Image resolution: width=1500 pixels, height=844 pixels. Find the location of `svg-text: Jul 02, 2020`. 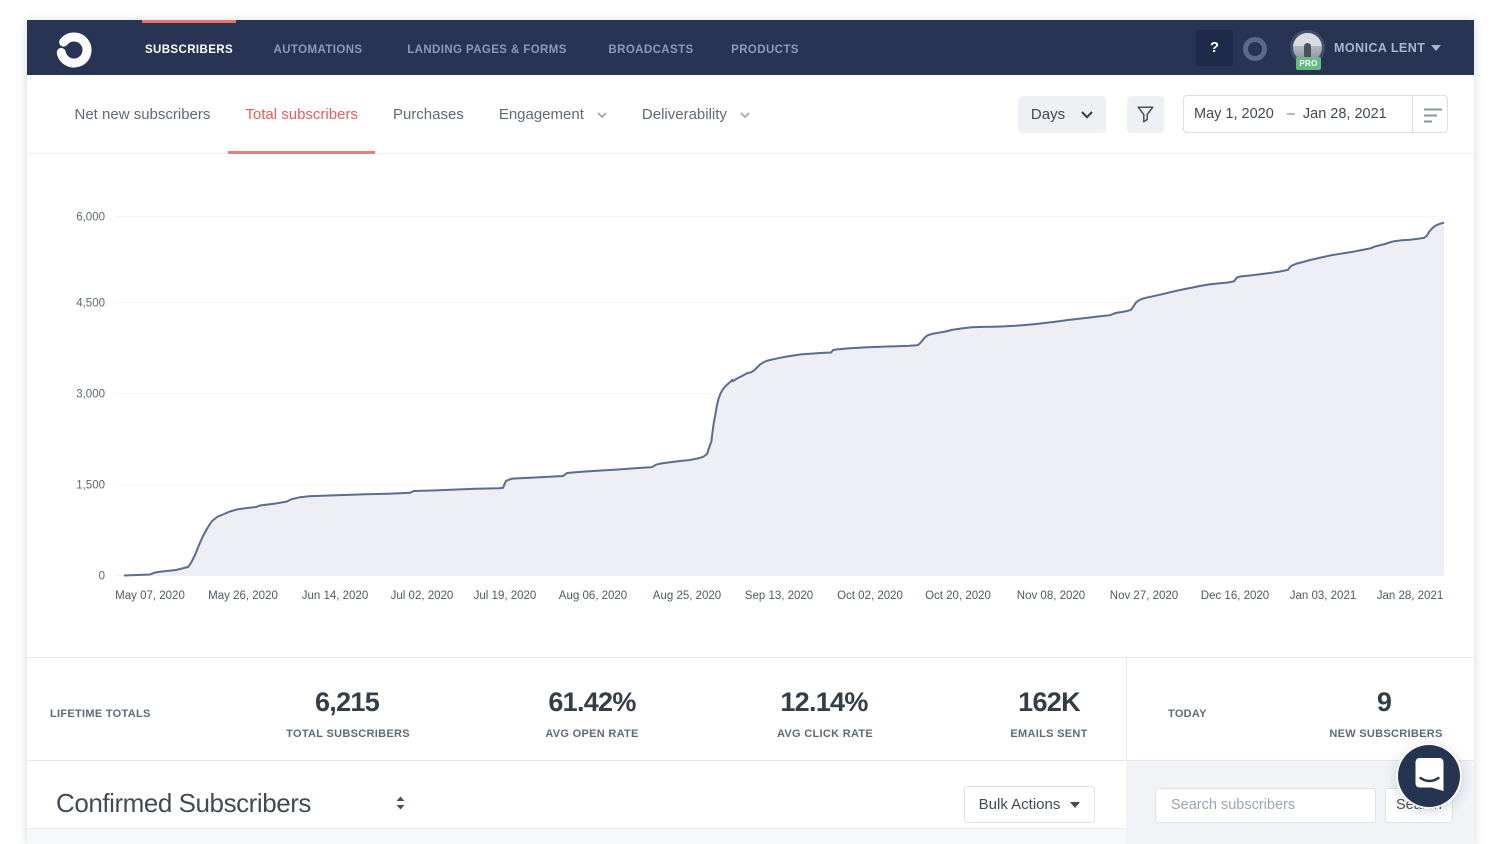

svg-text: Jul 02, 2020 is located at coordinates (422, 596).